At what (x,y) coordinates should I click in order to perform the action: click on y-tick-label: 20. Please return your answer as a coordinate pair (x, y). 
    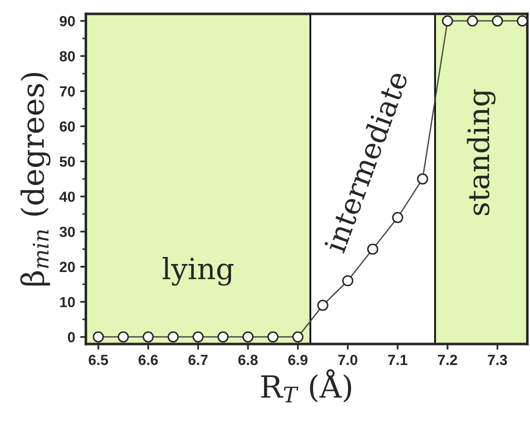
    Looking at the image, I should click on (67, 267).